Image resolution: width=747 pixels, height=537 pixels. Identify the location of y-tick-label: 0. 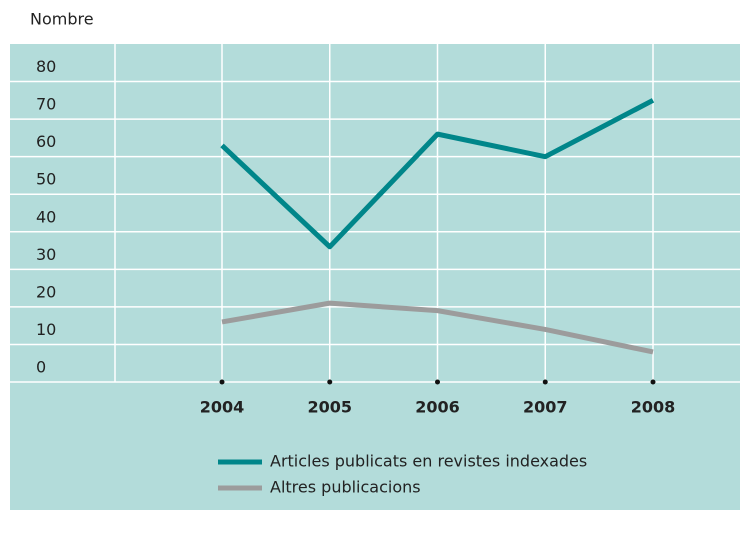
(41, 367).